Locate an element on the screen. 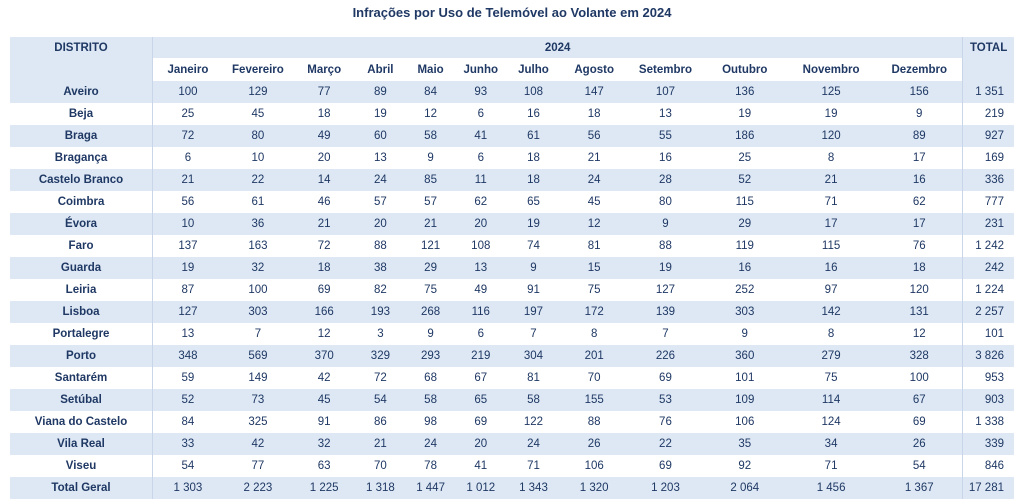 This screenshot has width=1024, height=503. table-row: Guarda 19 32 18 38 29 13 9 15 19 16 16 18 242 is located at coordinates (512, 268).